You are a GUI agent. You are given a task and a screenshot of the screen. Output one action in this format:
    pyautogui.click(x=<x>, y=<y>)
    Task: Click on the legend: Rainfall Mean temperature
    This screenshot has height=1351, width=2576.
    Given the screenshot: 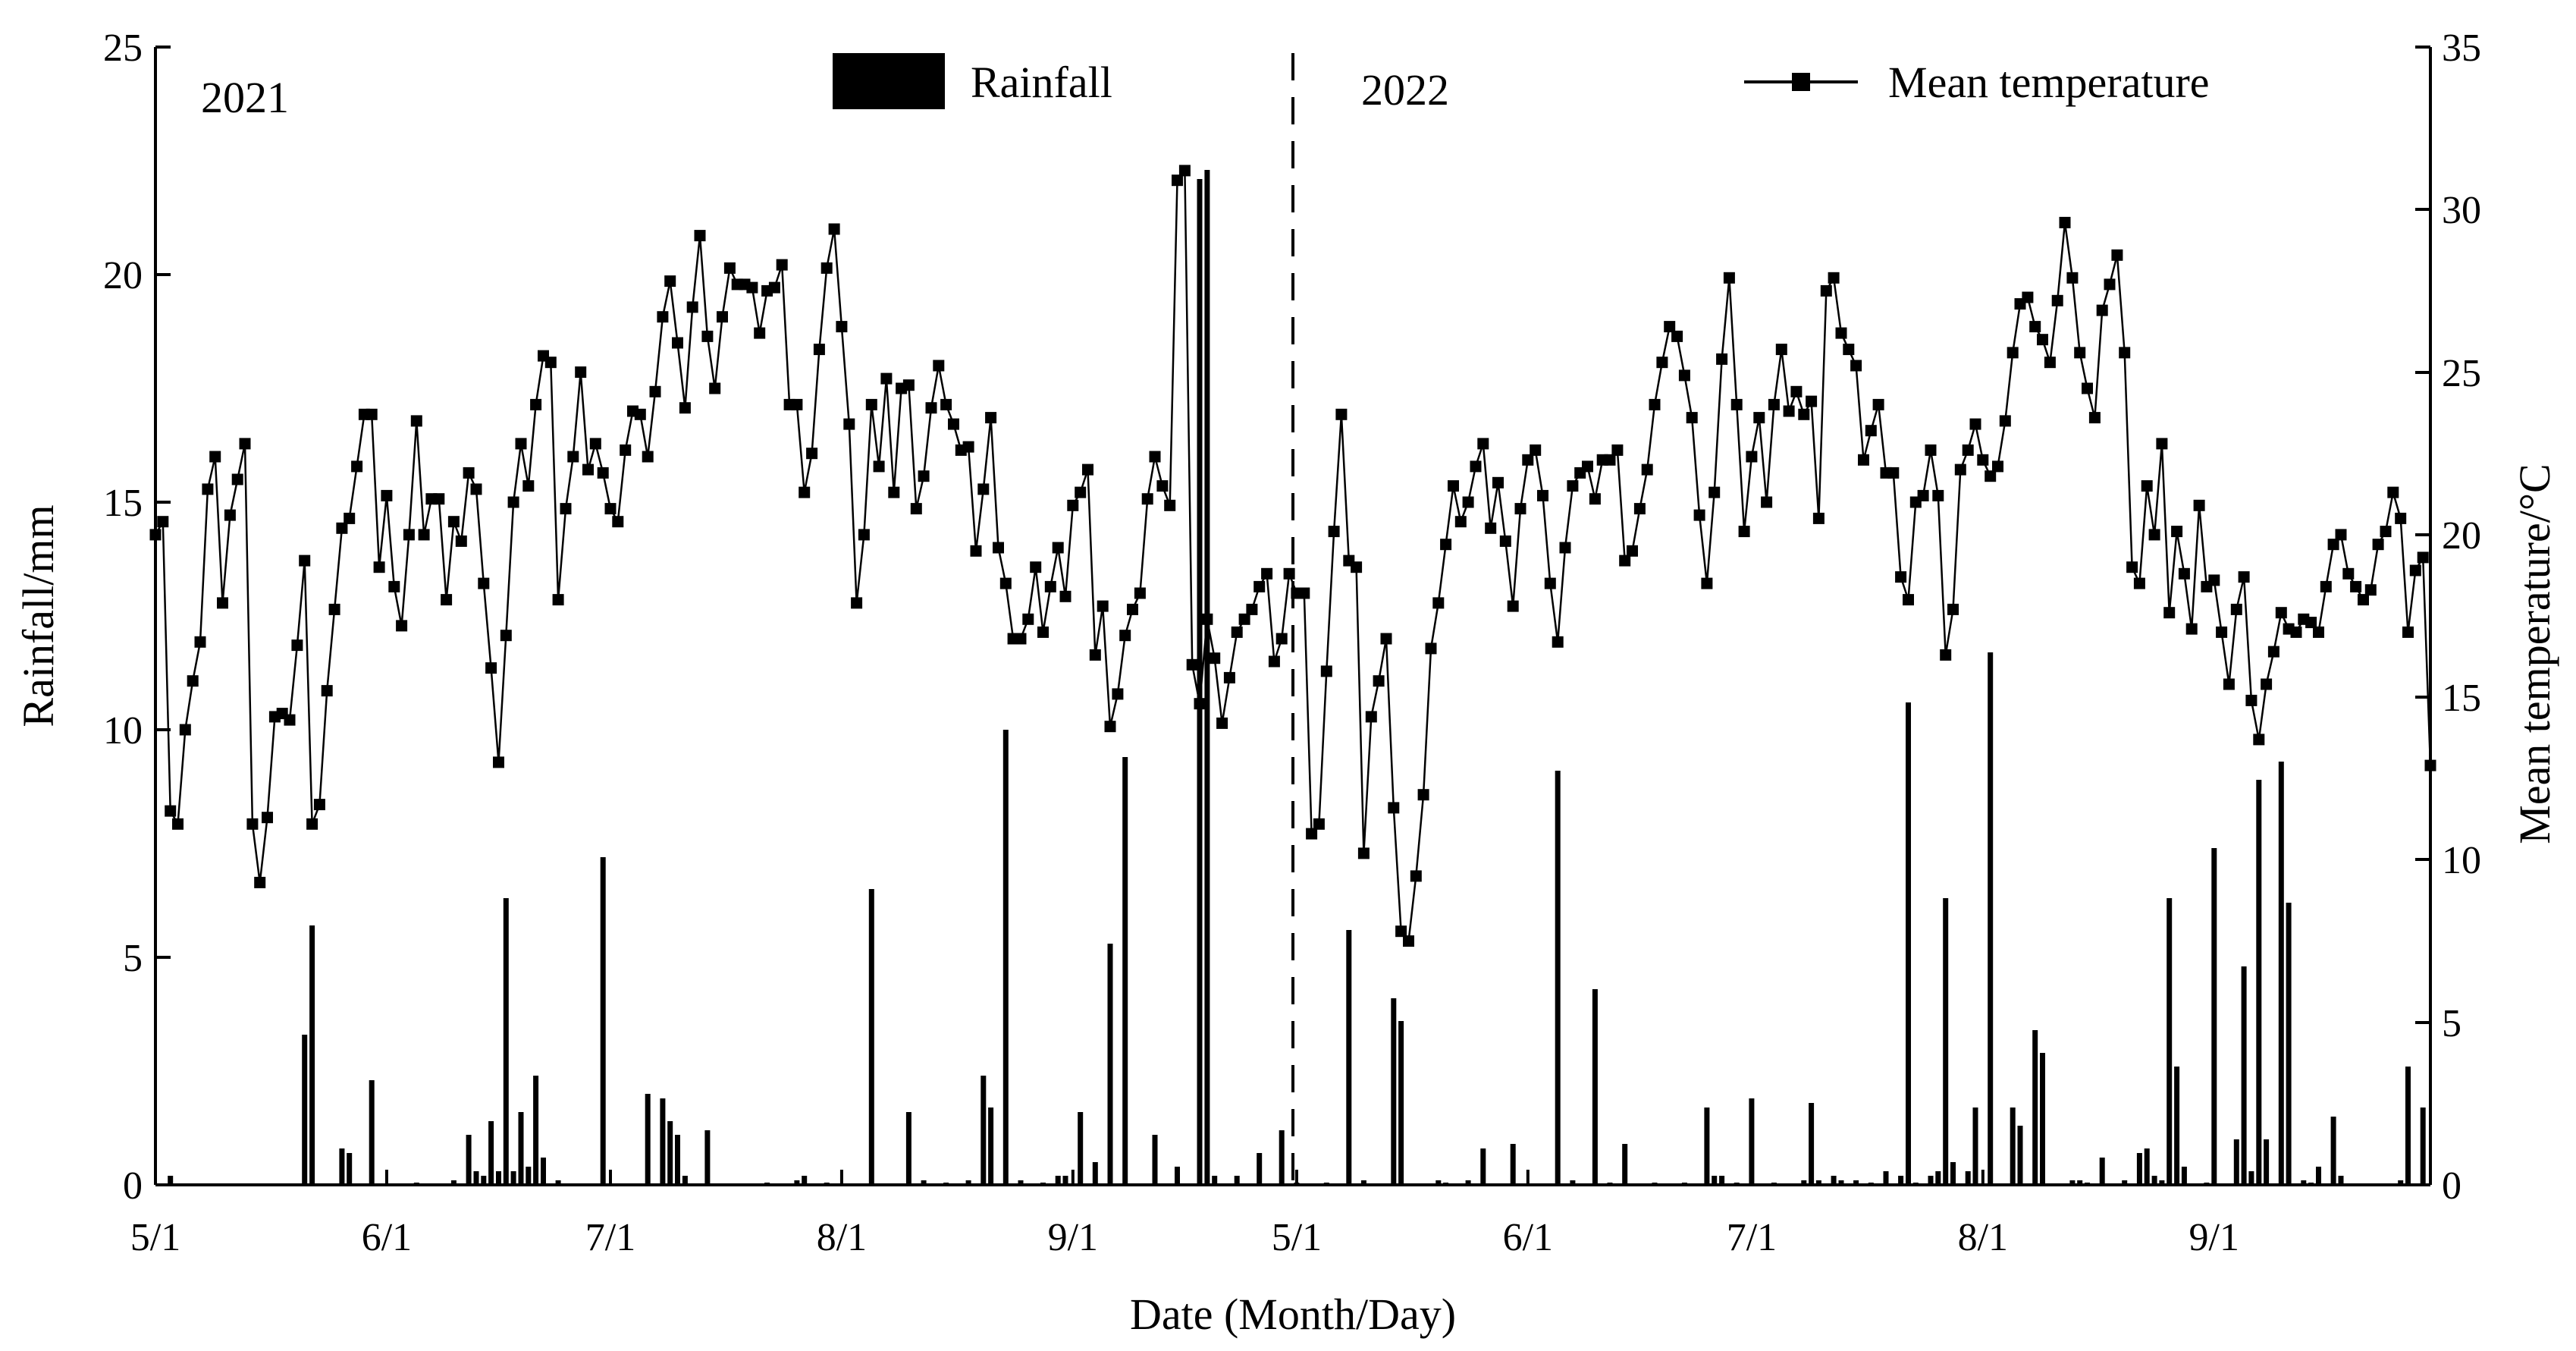 What is the action you would take?
    pyautogui.click(x=1521, y=81)
    